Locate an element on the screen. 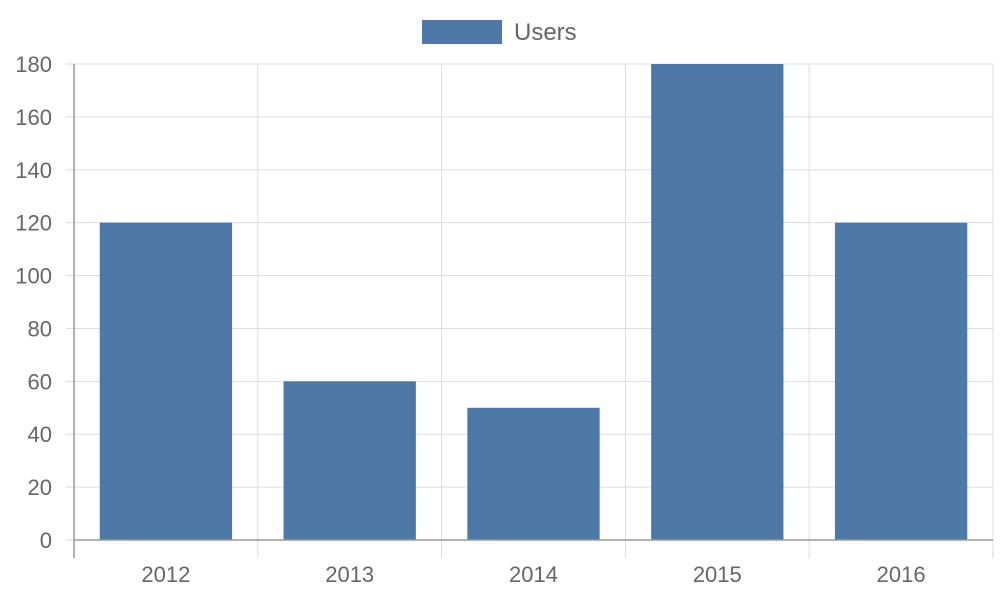 This screenshot has width=1000, height=600. x-tick-label: 2014 is located at coordinates (533, 574).